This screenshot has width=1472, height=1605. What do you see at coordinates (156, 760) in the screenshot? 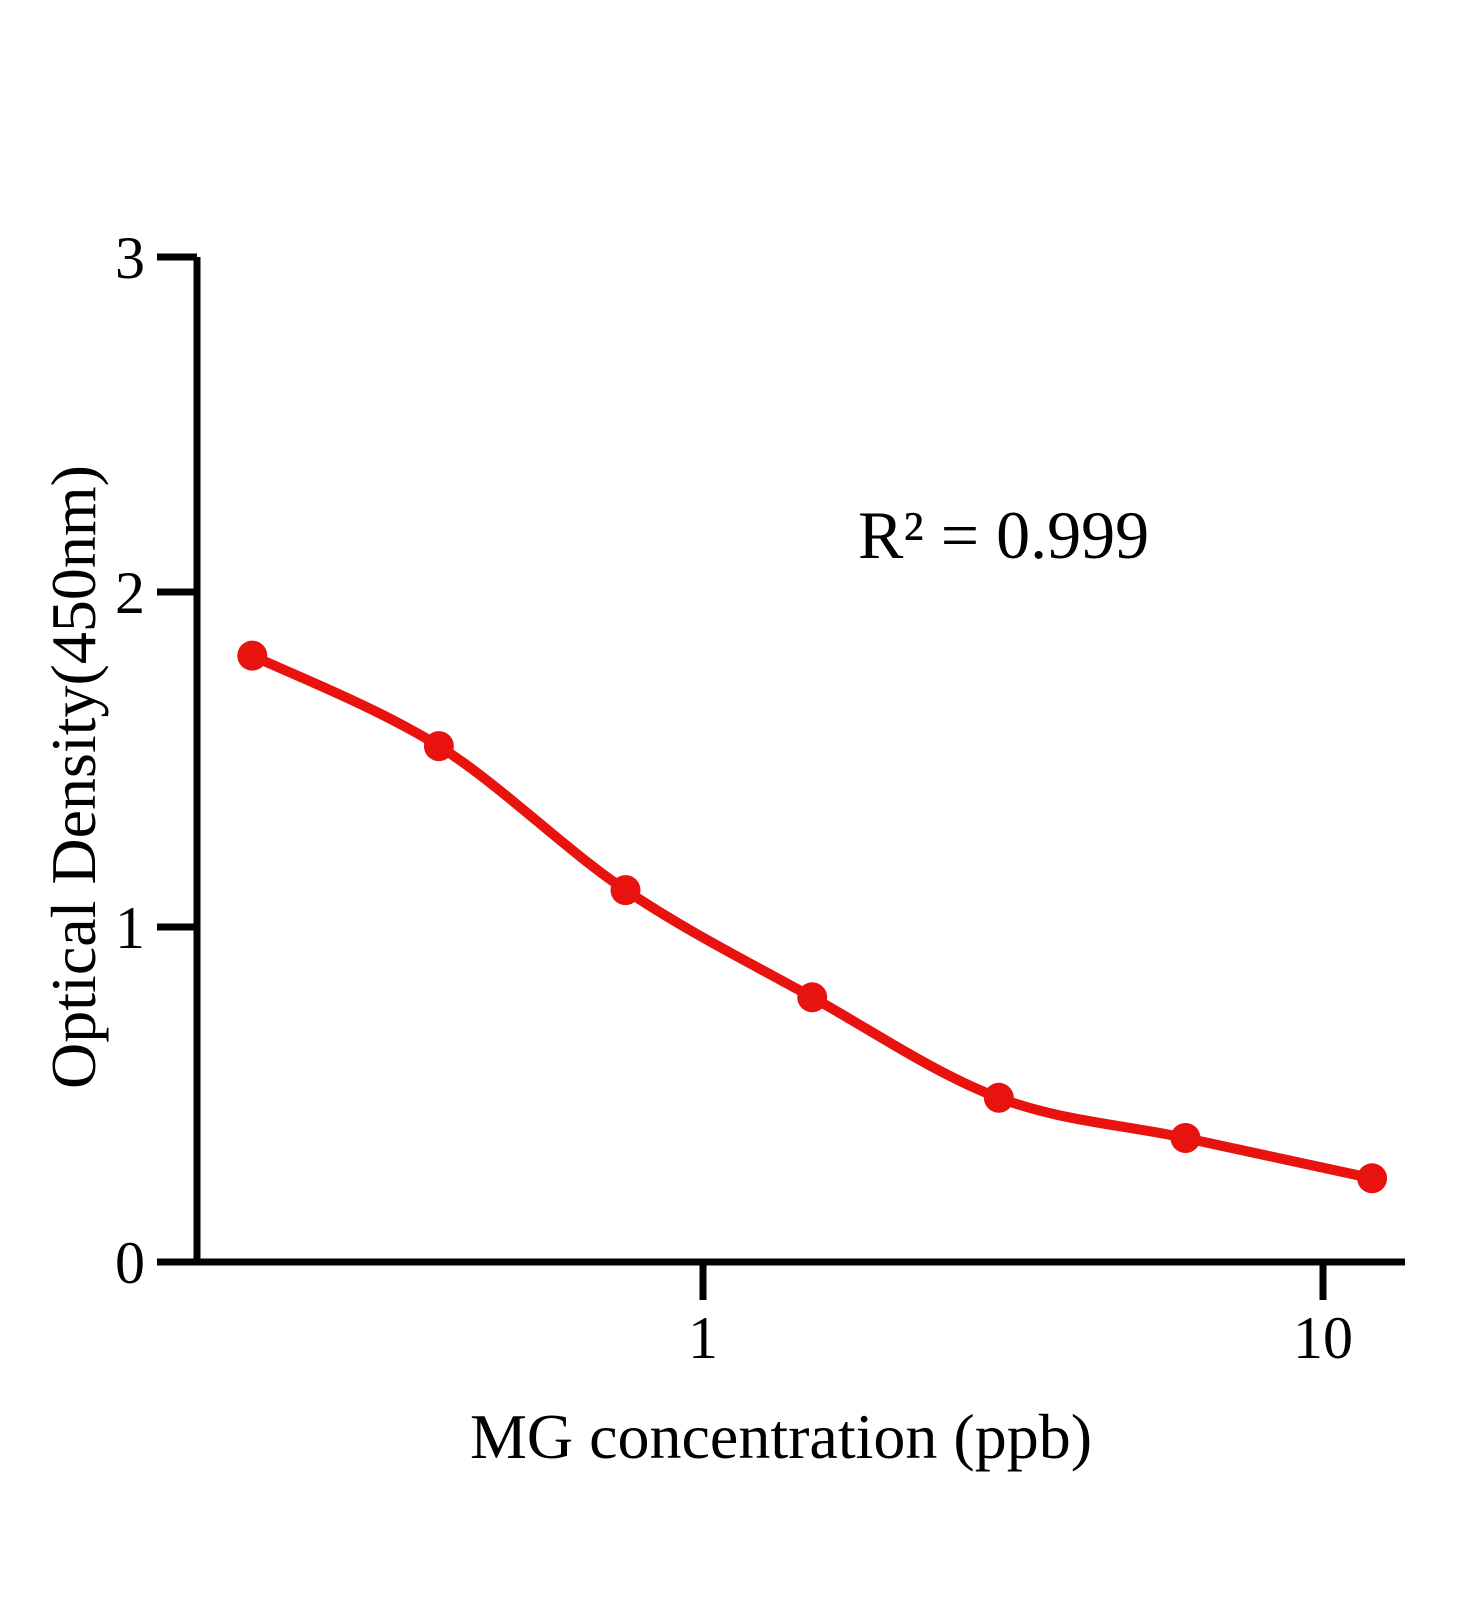
I see `y-axis-ticks: 0 1 2 3` at bounding box center [156, 760].